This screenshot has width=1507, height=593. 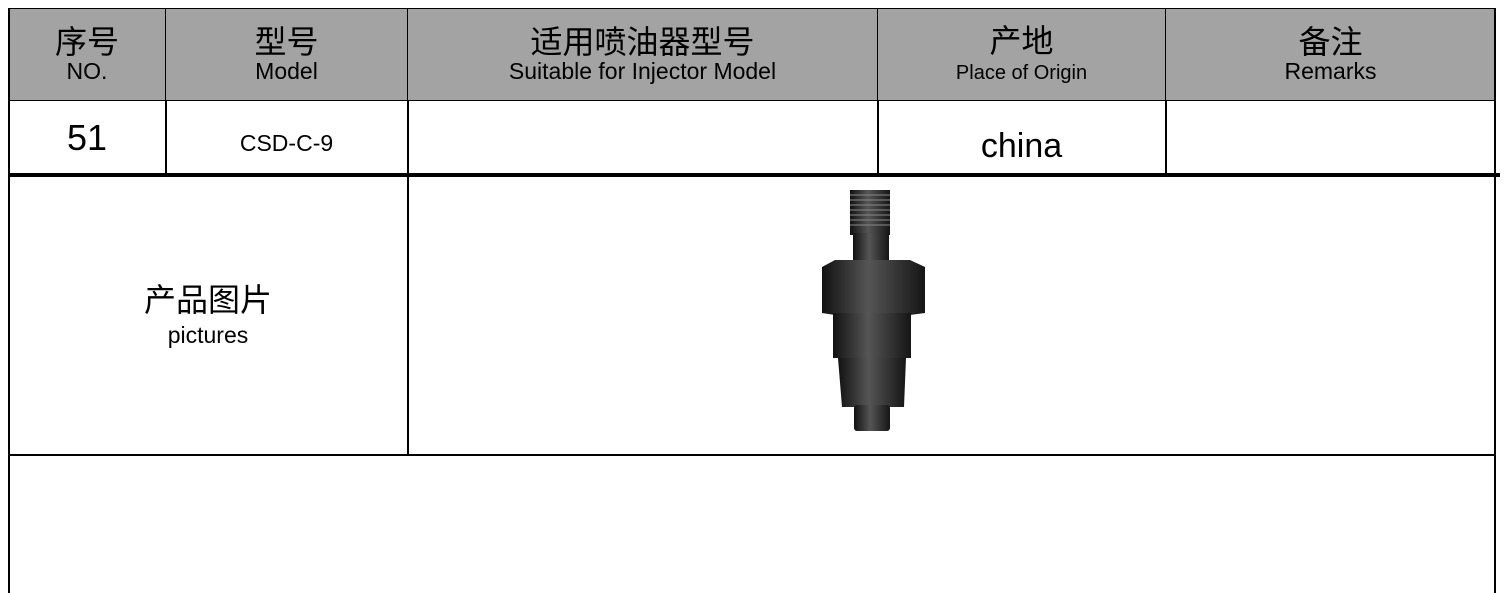 I want to click on header-zh: 产地, so click(x=1021, y=41).